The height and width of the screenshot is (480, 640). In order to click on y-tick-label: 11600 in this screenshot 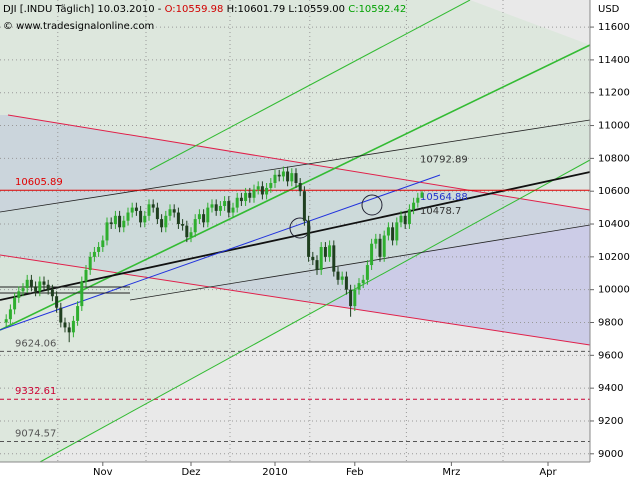, I will do `click(614, 27)`.